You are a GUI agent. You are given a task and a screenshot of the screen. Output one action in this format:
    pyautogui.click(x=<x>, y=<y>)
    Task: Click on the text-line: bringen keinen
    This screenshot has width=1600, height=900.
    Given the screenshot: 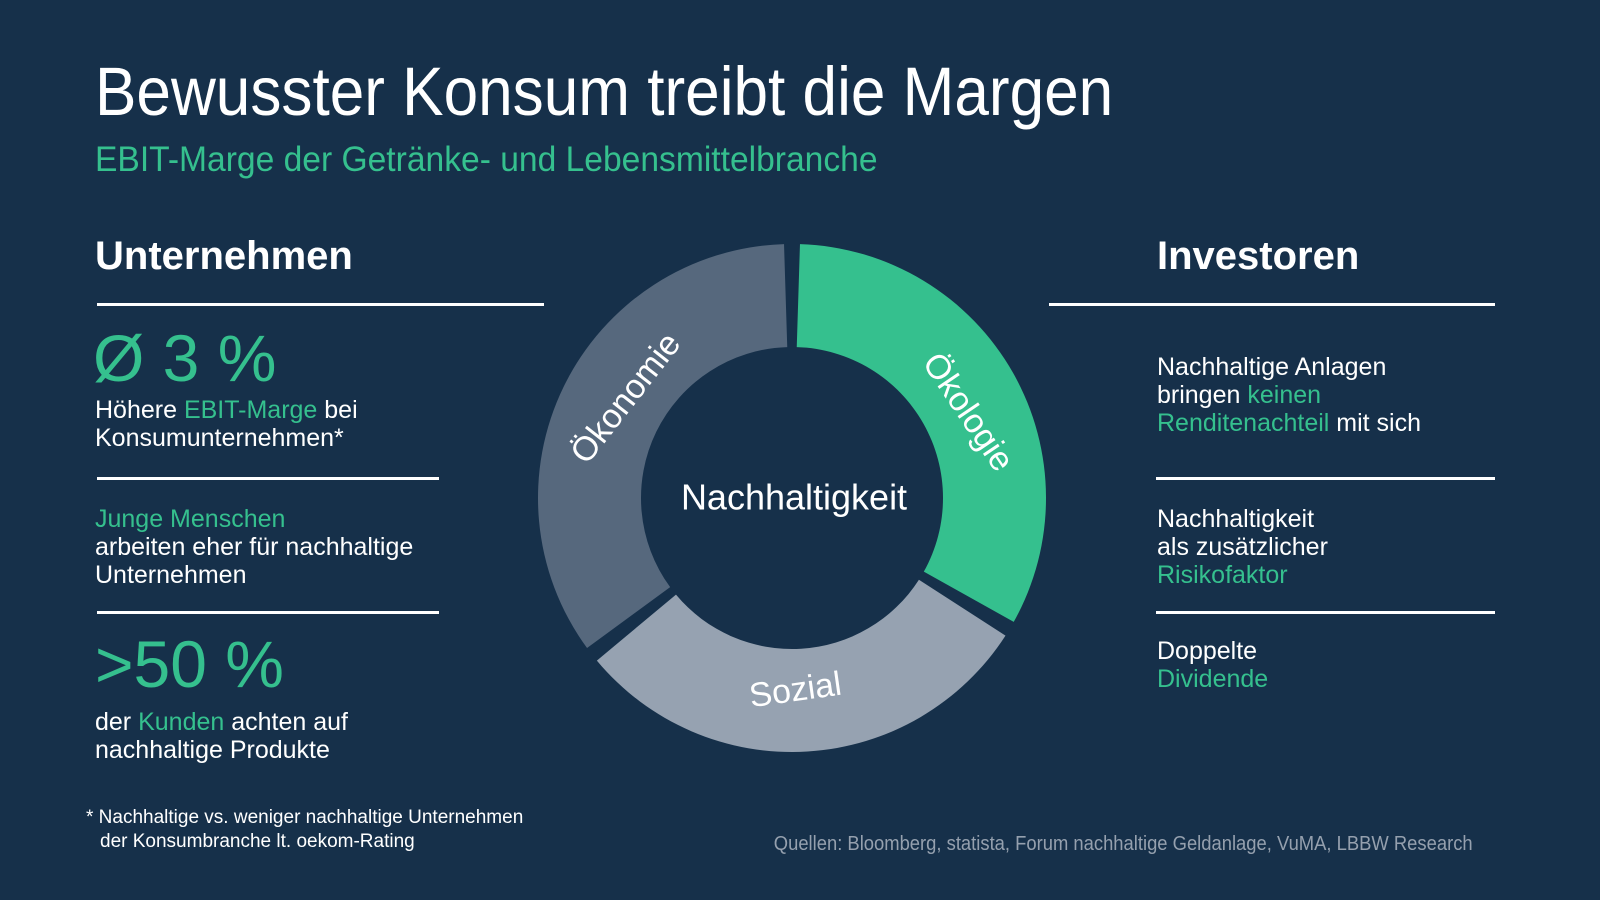 What is the action you would take?
    pyautogui.click(x=1289, y=395)
    